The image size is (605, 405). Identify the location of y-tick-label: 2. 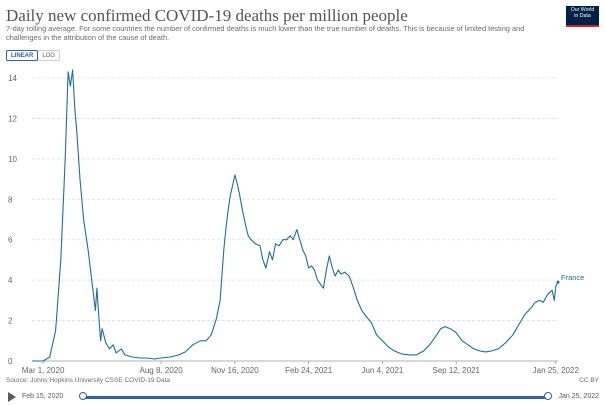
(10, 321).